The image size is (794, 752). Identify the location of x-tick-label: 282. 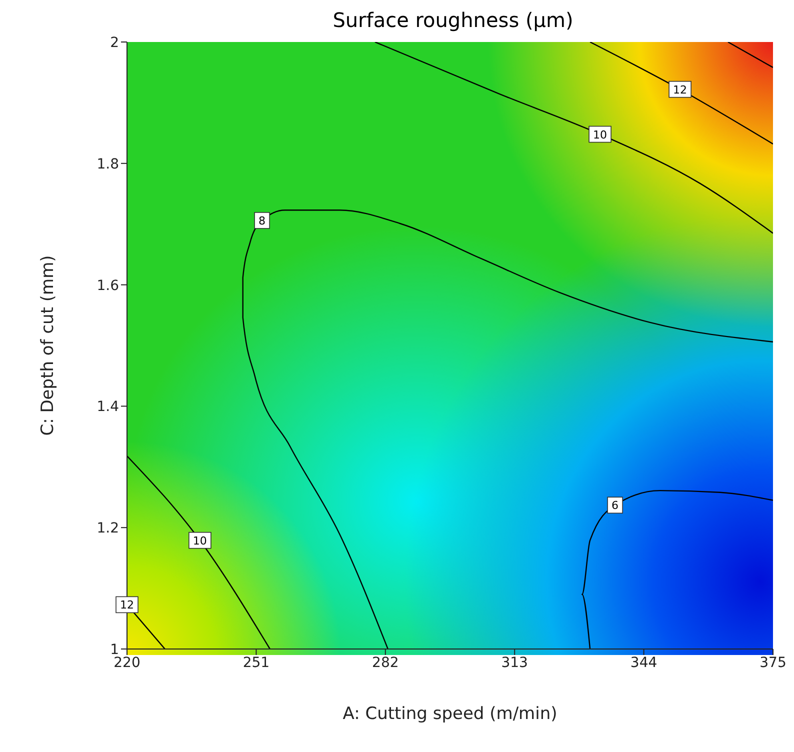
(385, 662).